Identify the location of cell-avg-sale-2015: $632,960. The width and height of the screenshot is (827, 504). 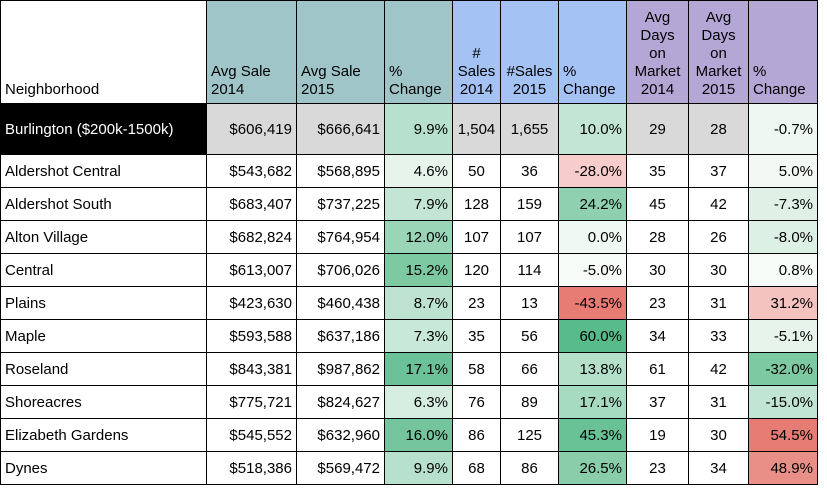
(340, 435).